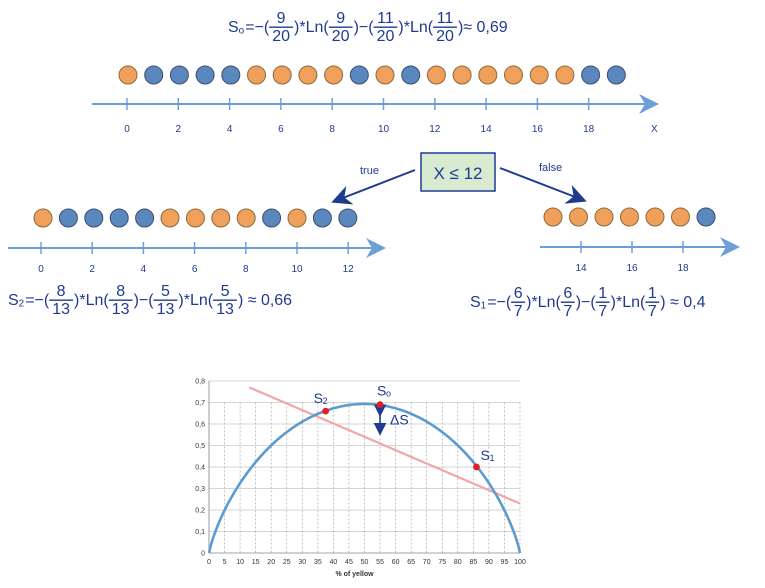 The width and height of the screenshot is (765, 588). Describe the element at coordinates (200, 489) in the screenshot. I see `chart-y-tick-label: 0,3` at that location.